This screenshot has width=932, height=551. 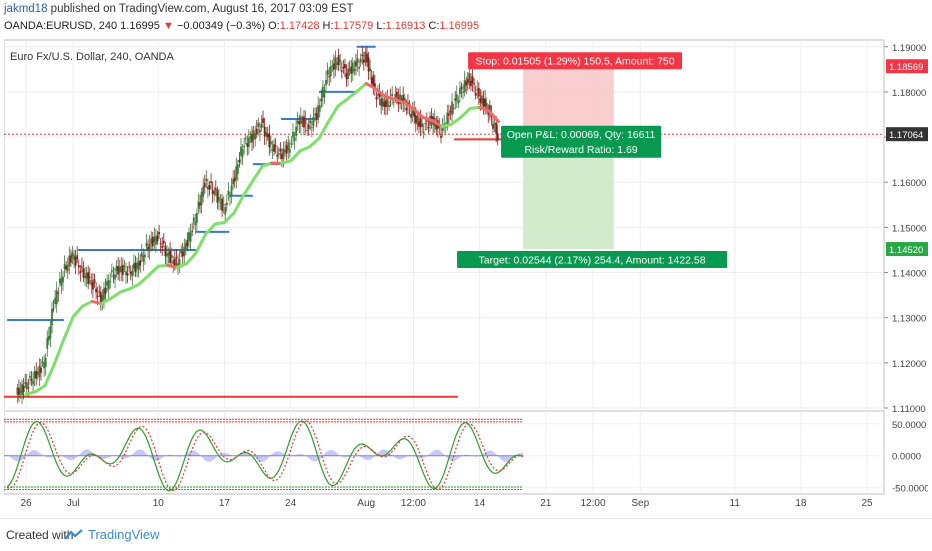 What do you see at coordinates (909, 319) in the screenshot?
I see `y-tick-label: 1.13000` at bounding box center [909, 319].